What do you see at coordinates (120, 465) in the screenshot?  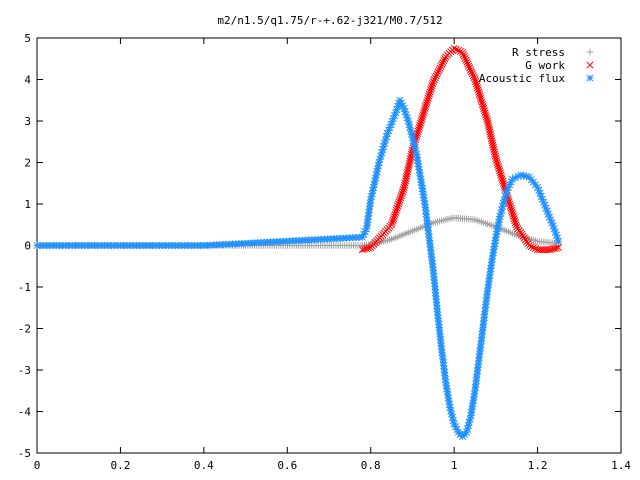 I see `x-tick-label: 0.2` at bounding box center [120, 465].